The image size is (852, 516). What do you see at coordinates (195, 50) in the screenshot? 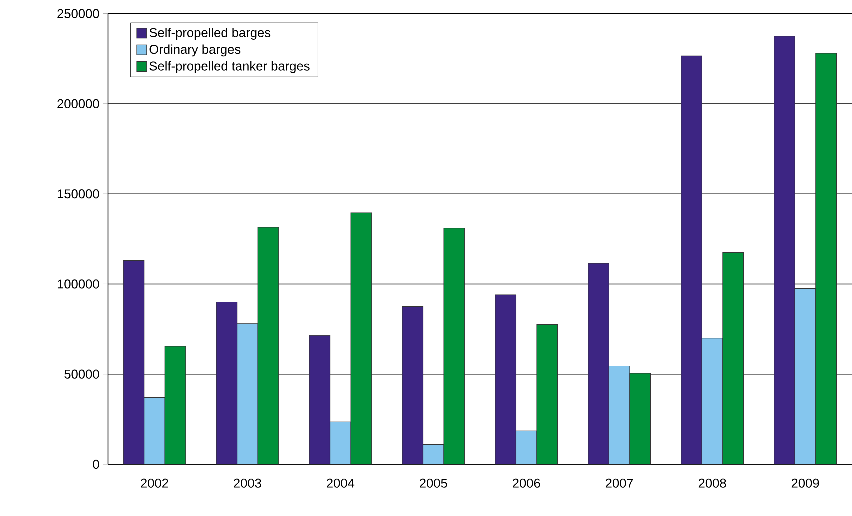
I see `legend-label: Ordinary barges` at bounding box center [195, 50].